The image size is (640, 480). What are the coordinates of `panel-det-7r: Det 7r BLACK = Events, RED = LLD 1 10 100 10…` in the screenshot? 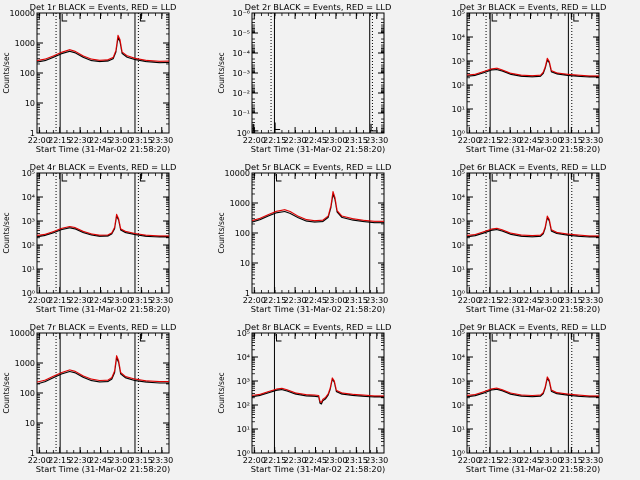 It's located at (89, 398).